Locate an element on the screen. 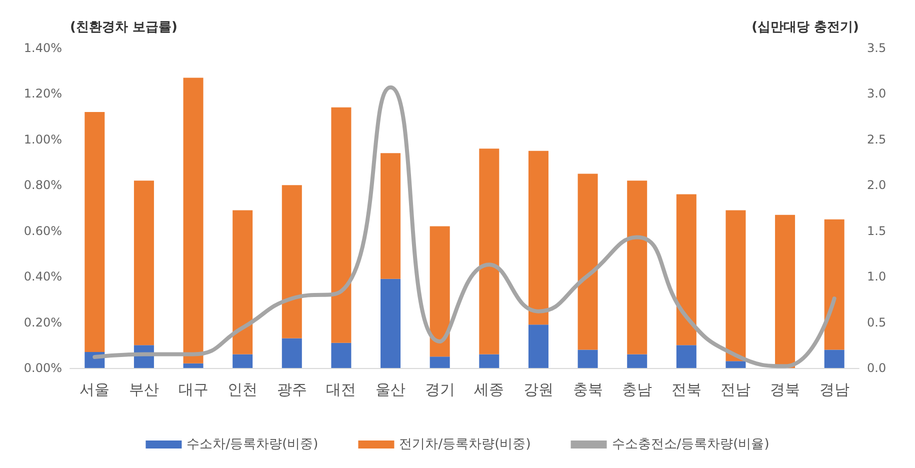  x-tick-label: 울산 is located at coordinates (391, 389).